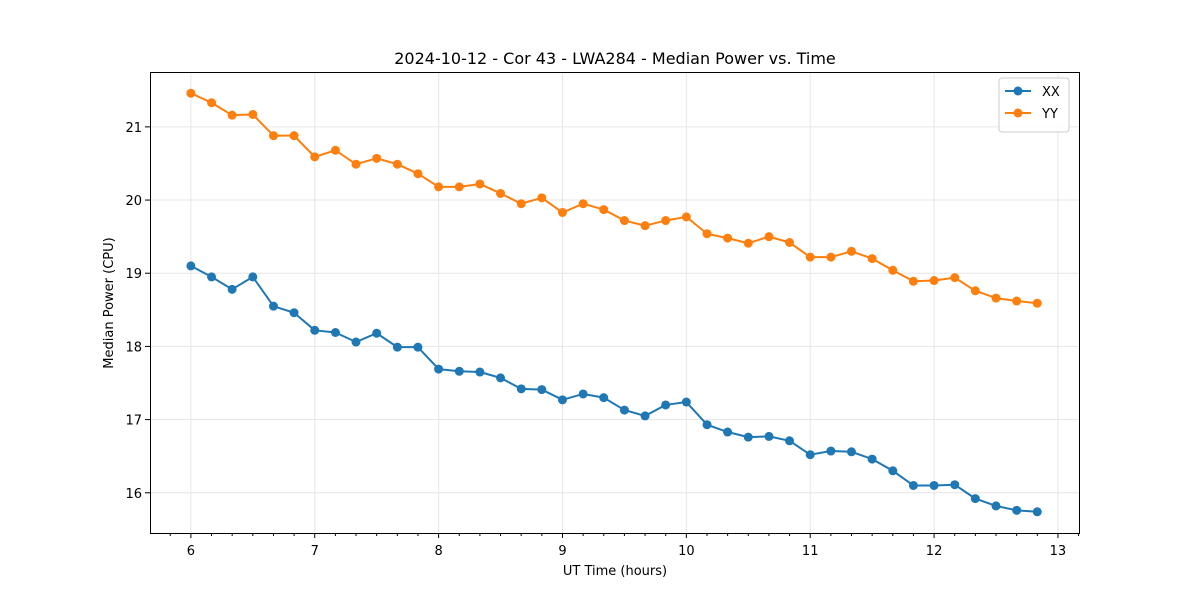 The image size is (1200, 600). I want to click on legend-label: YY, so click(1049, 114).